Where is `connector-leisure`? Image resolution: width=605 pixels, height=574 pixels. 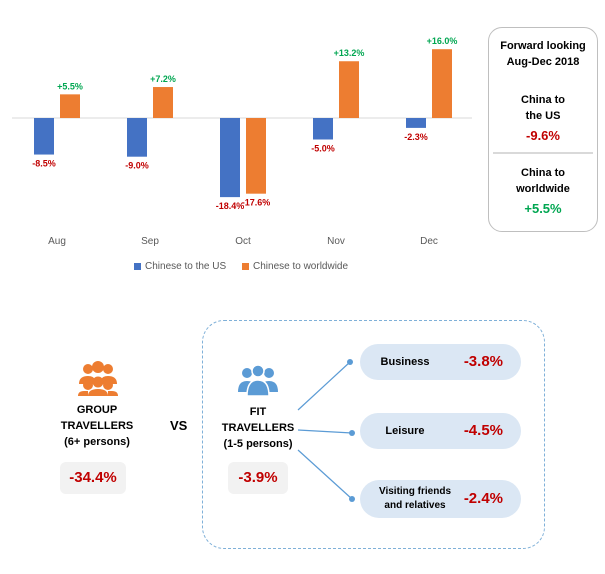
connector-leisure is located at coordinates (325, 431).